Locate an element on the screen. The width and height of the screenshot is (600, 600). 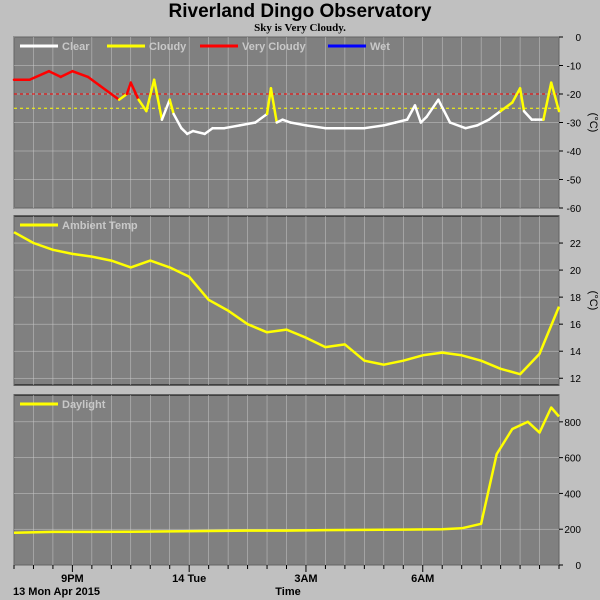
y-tick-label: -30 is located at coordinates (574, 124).